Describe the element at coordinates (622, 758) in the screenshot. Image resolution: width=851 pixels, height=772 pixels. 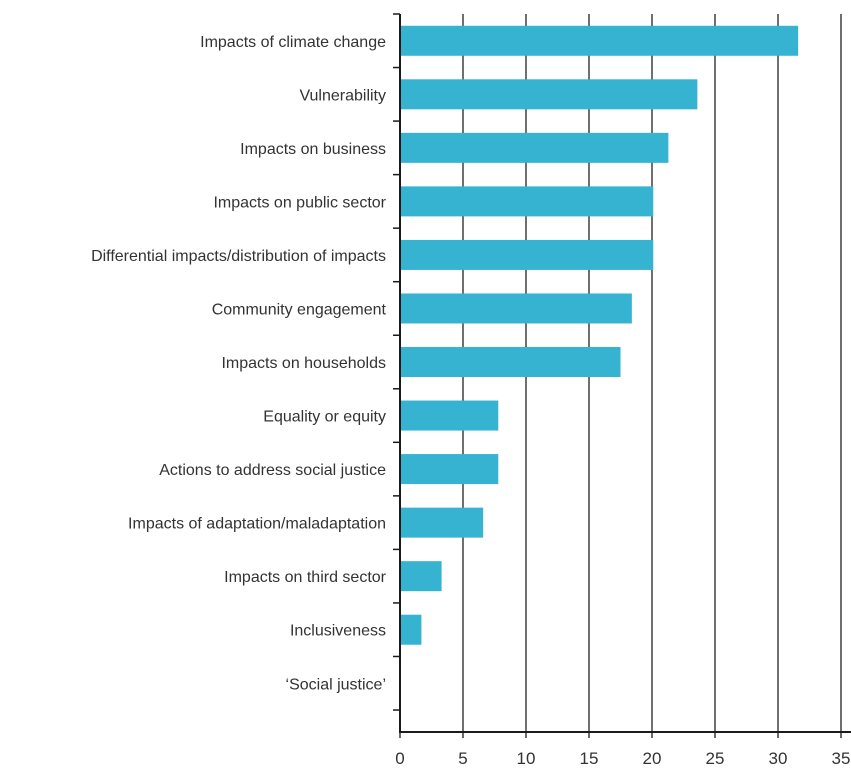
I see `tick-labels: 0 5 10 15 20 25 30 35` at that location.